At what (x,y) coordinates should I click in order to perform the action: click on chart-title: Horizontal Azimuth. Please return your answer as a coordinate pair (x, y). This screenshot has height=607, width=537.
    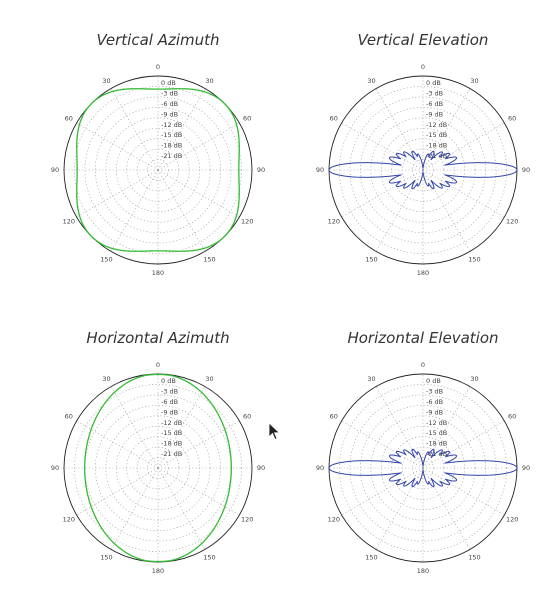
    Looking at the image, I should click on (157, 338).